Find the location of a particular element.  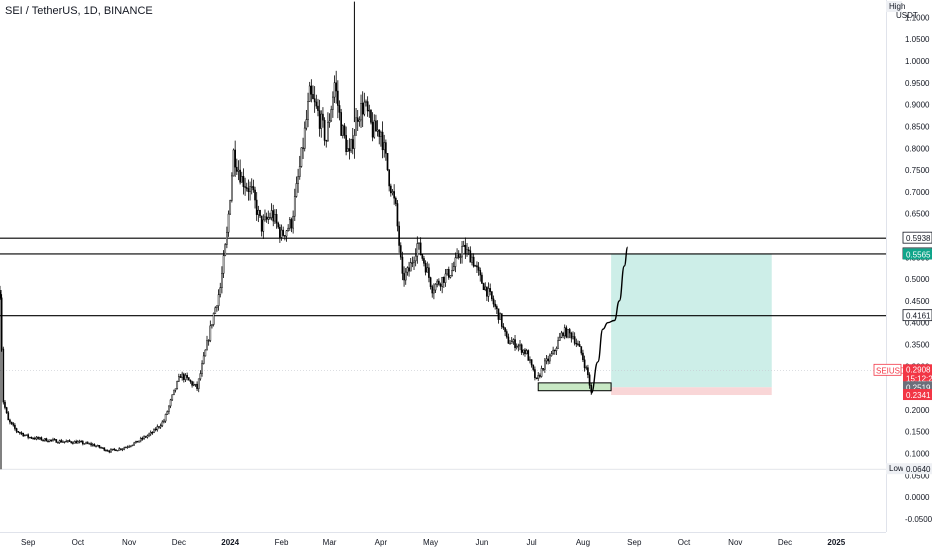

price-label-entry-box is located at coordinates (917, 387).